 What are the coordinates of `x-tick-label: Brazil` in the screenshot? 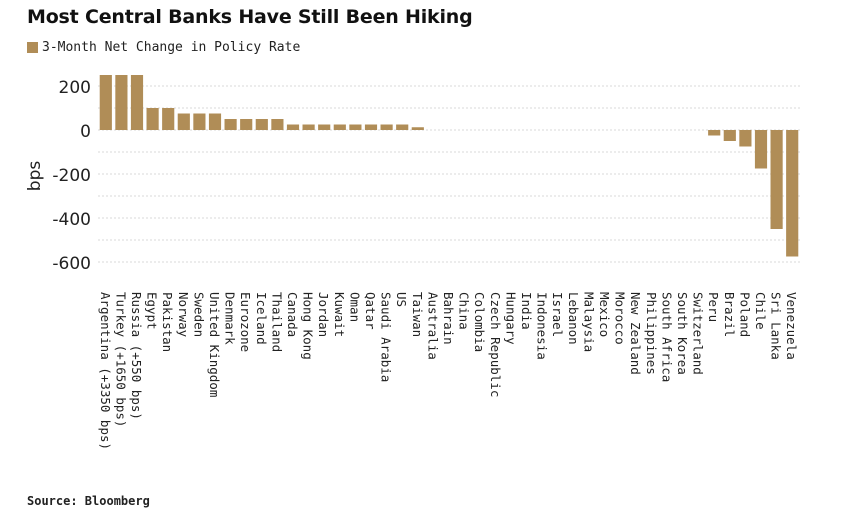 It's located at (729, 314).